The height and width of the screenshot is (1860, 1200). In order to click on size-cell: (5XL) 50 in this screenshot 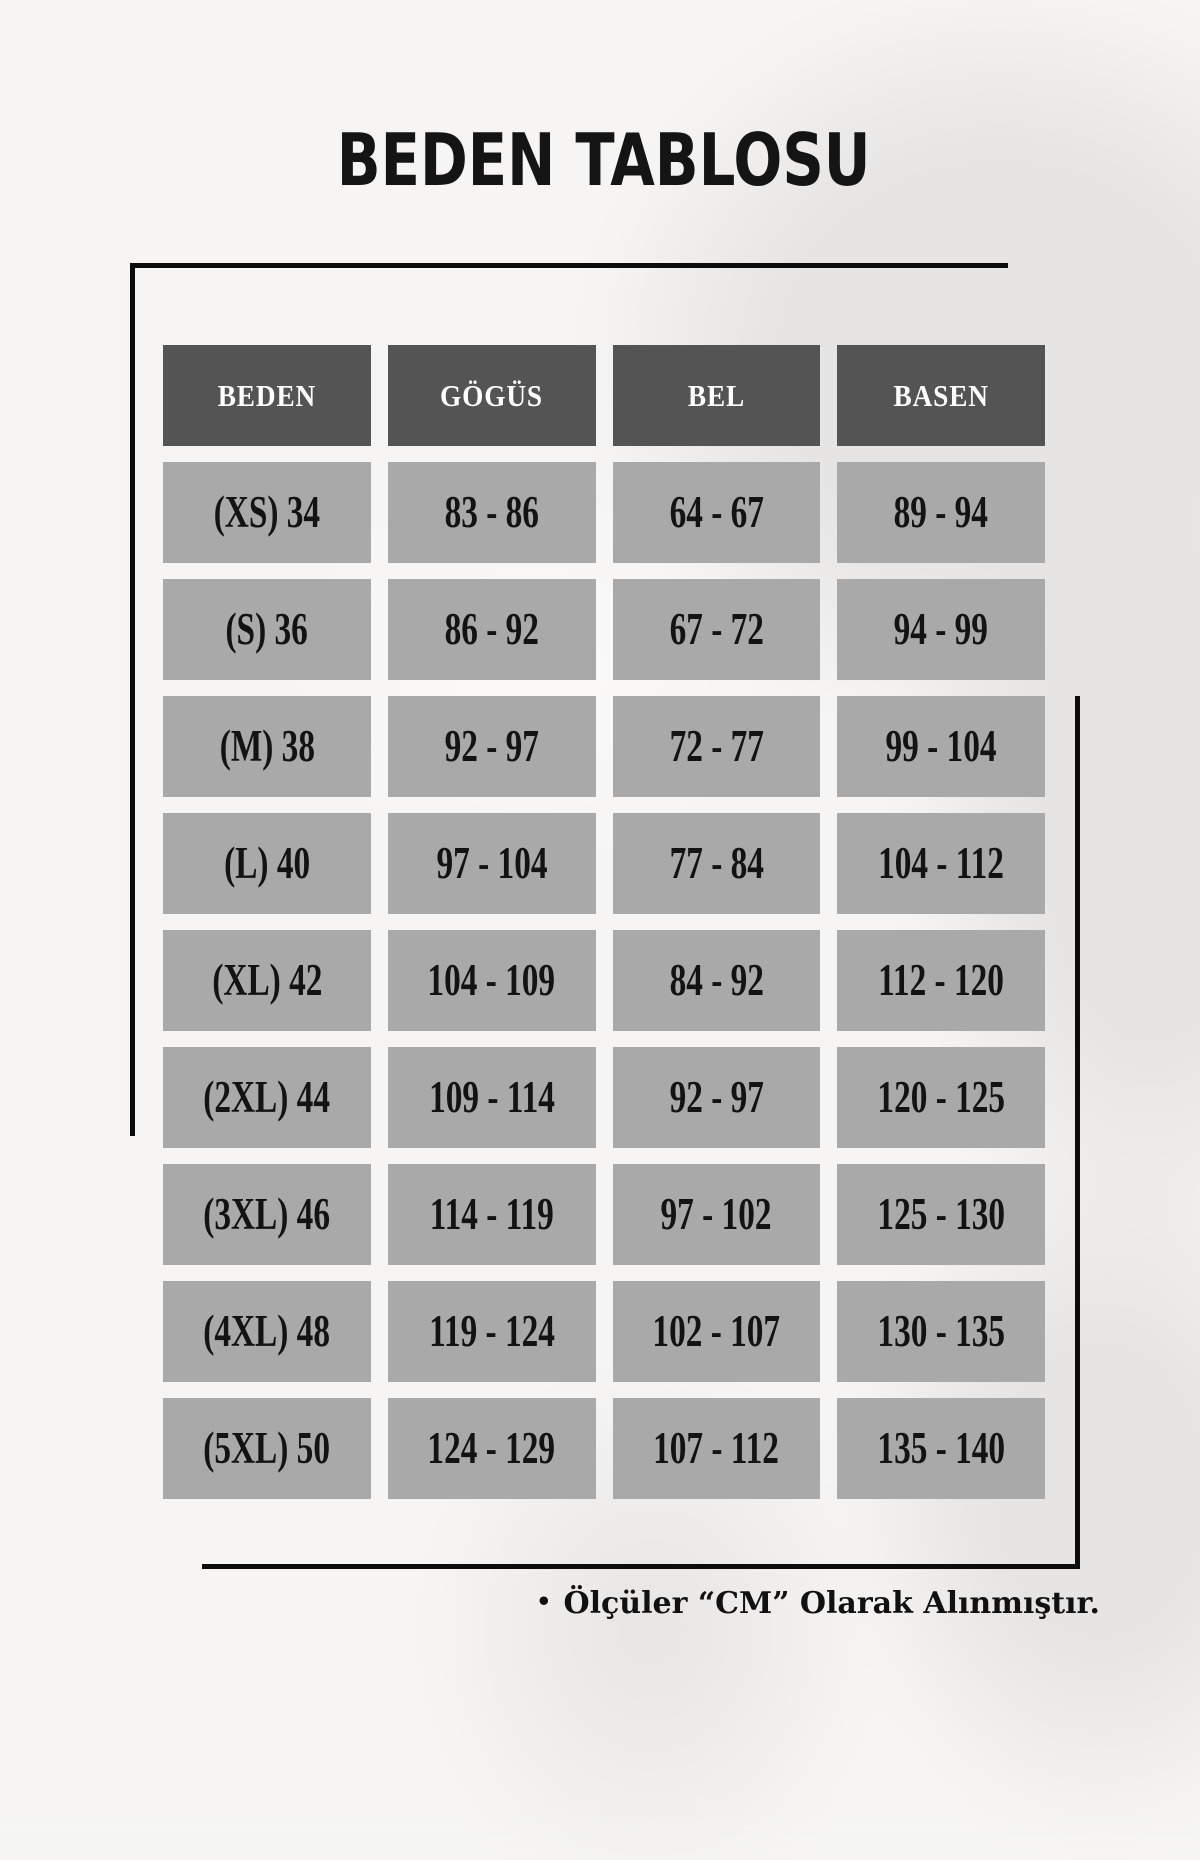, I will do `click(267, 1448)`.